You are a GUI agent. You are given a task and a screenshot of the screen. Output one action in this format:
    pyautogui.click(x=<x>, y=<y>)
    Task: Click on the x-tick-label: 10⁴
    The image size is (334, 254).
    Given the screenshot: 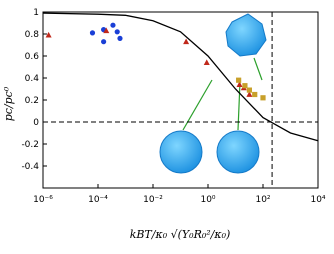 What is the action you would take?
    pyautogui.click(x=317, y=200)
    